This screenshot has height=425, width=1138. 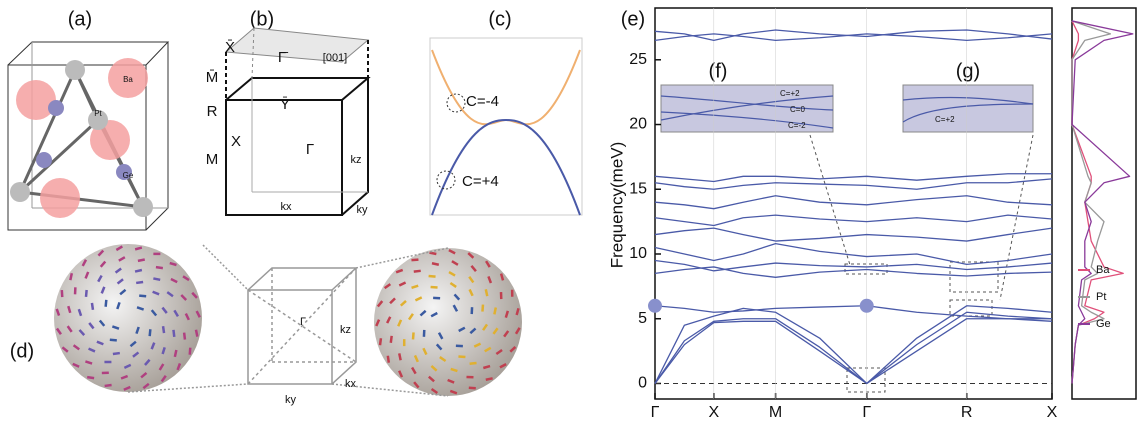 I want to click on symmetry-label: X, so click(x=236, y=141).